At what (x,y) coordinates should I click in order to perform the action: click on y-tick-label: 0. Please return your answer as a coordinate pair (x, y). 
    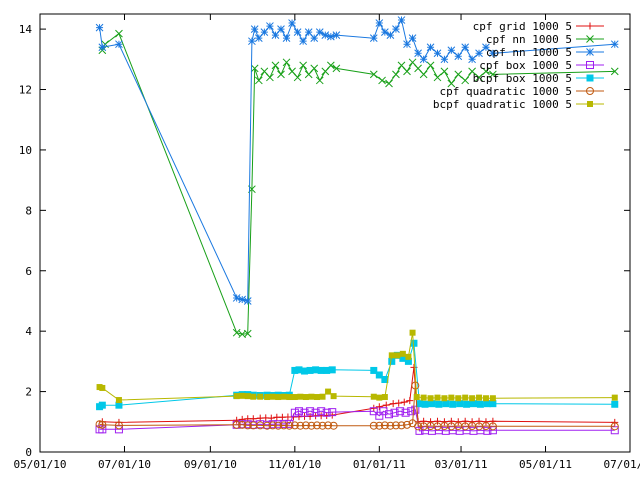
    Looking at the image, I should click on (28, 452).